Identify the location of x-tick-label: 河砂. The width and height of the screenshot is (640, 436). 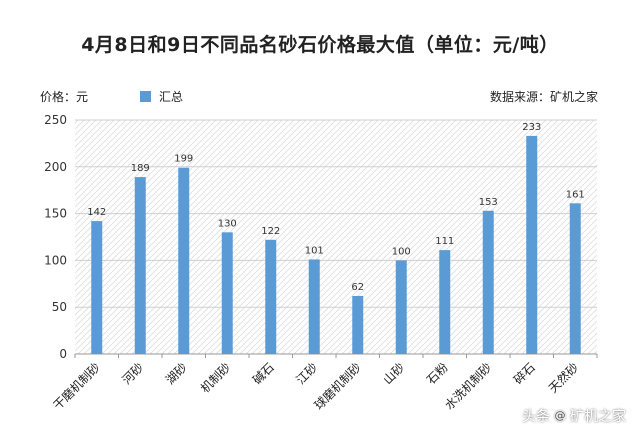
(132, 373).